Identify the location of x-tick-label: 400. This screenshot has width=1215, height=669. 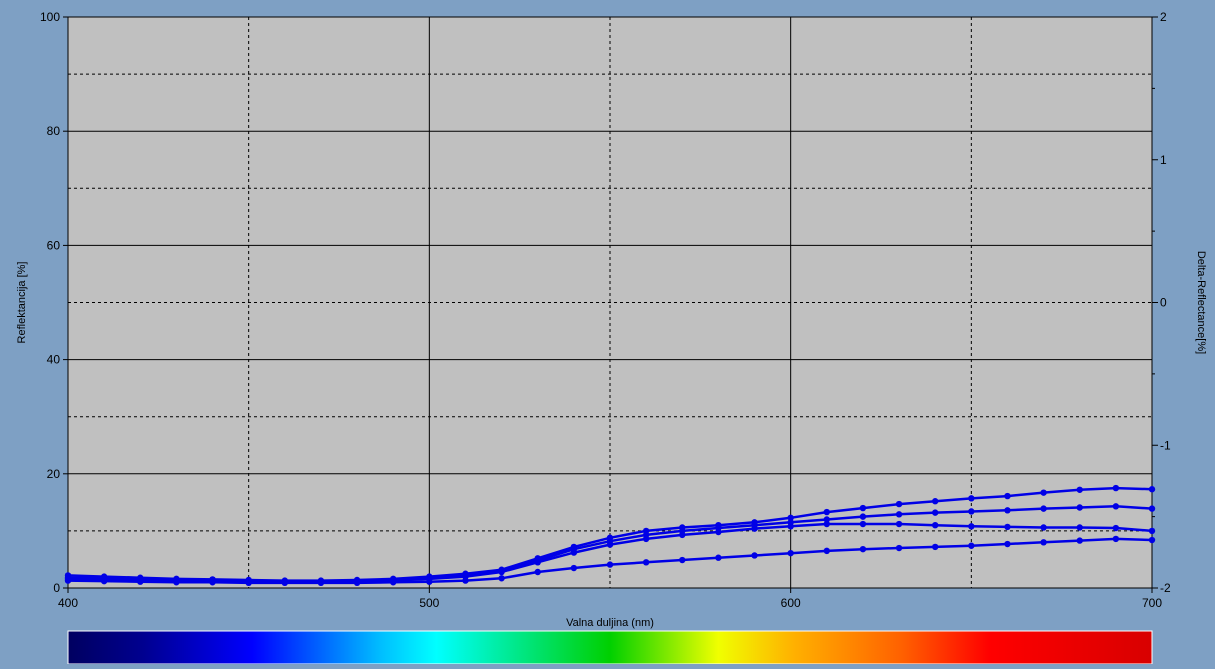
(68, 603).